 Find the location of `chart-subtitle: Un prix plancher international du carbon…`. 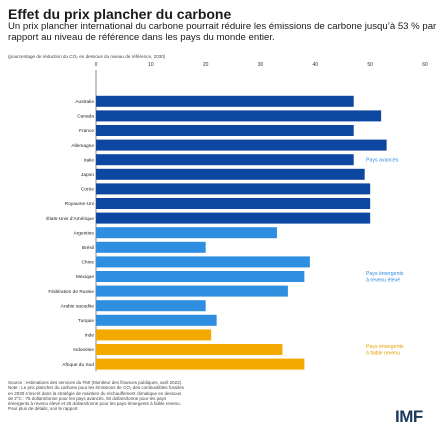

chart-subtitle: Un prix plancher international du carbon… is located at coordinates (222, 32).